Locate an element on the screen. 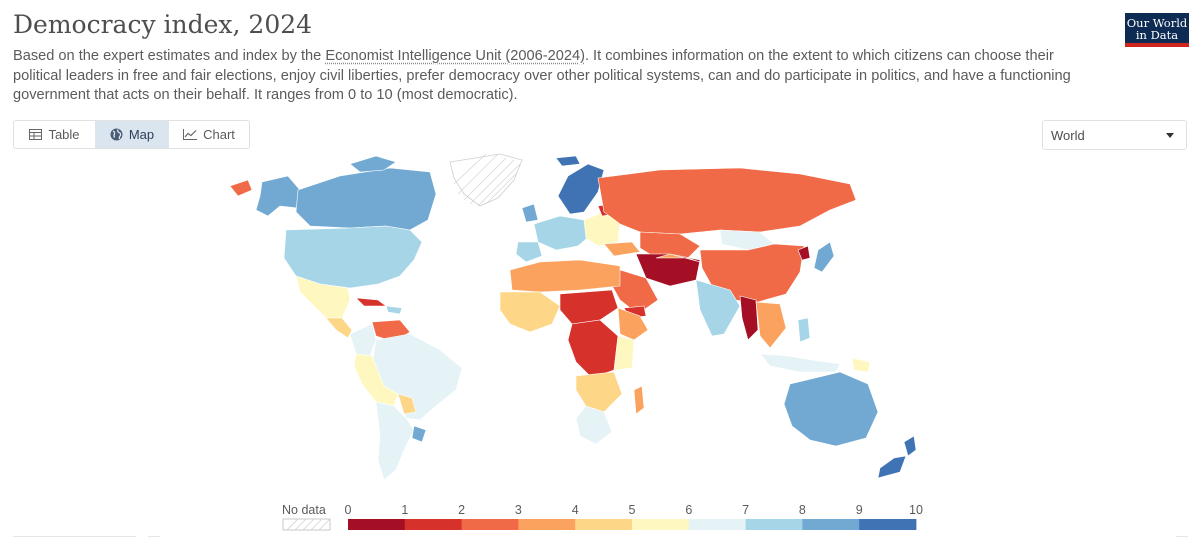  region-central-asia is located at coordinates (678, 258).